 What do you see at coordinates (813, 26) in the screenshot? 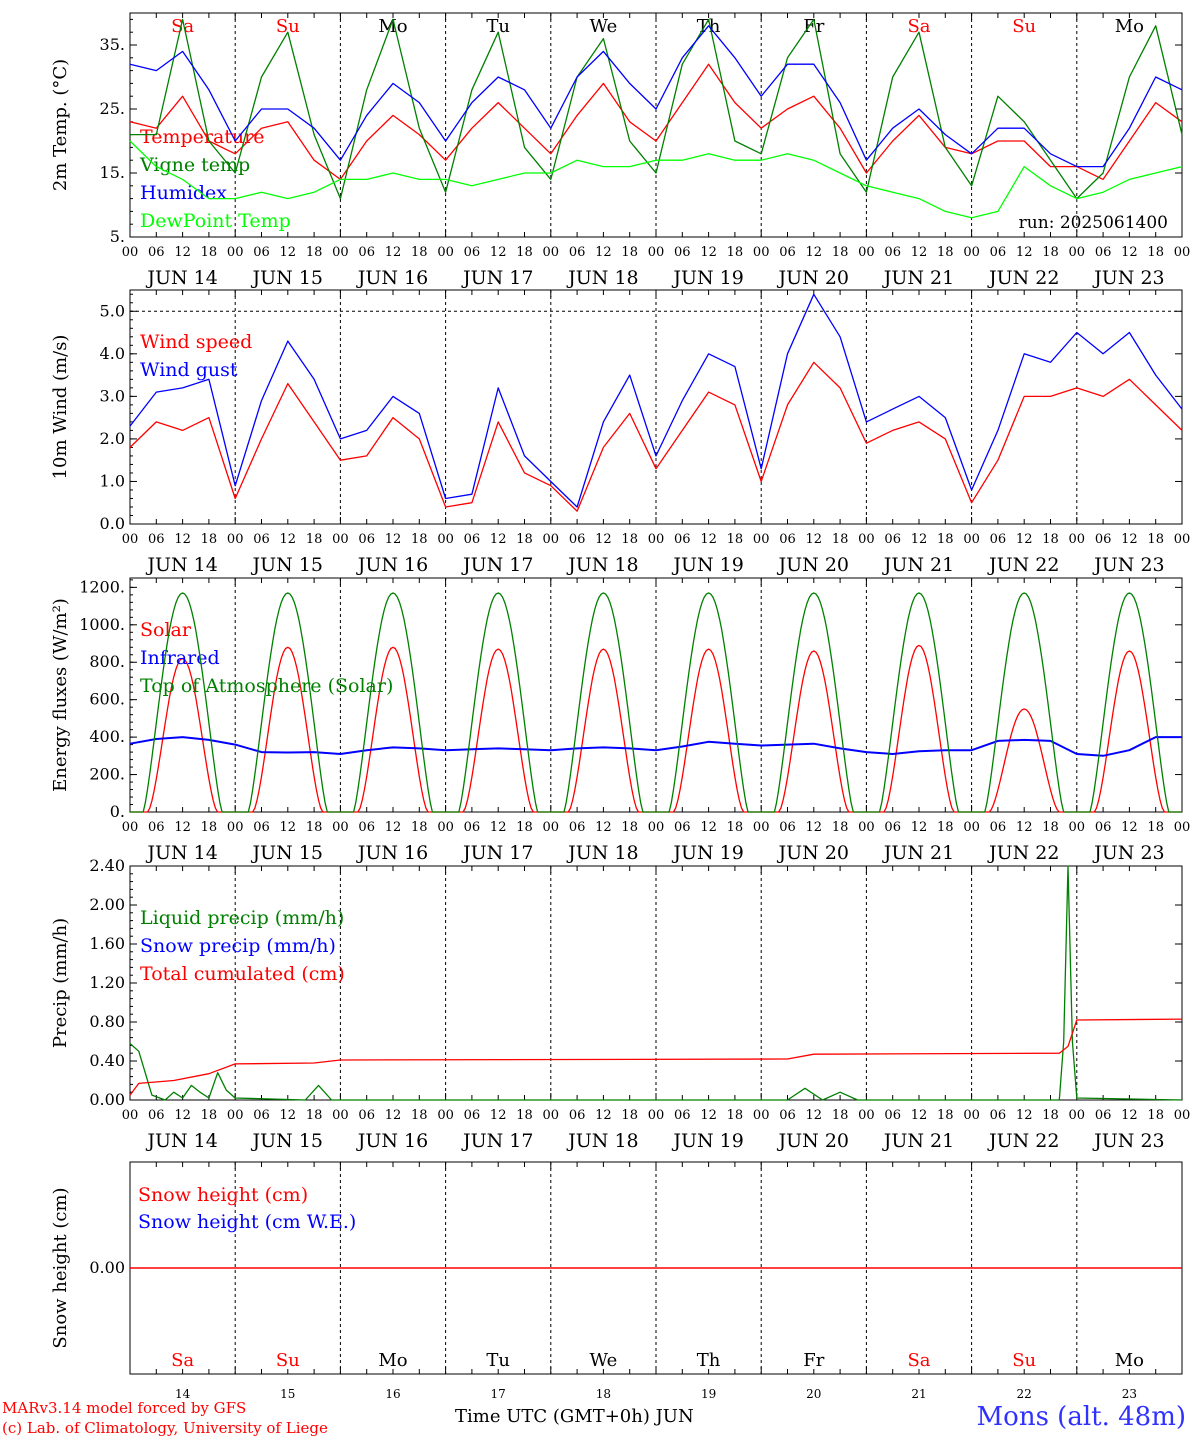
I see `weekday-label: Fr` at bounding box center [813, 26].